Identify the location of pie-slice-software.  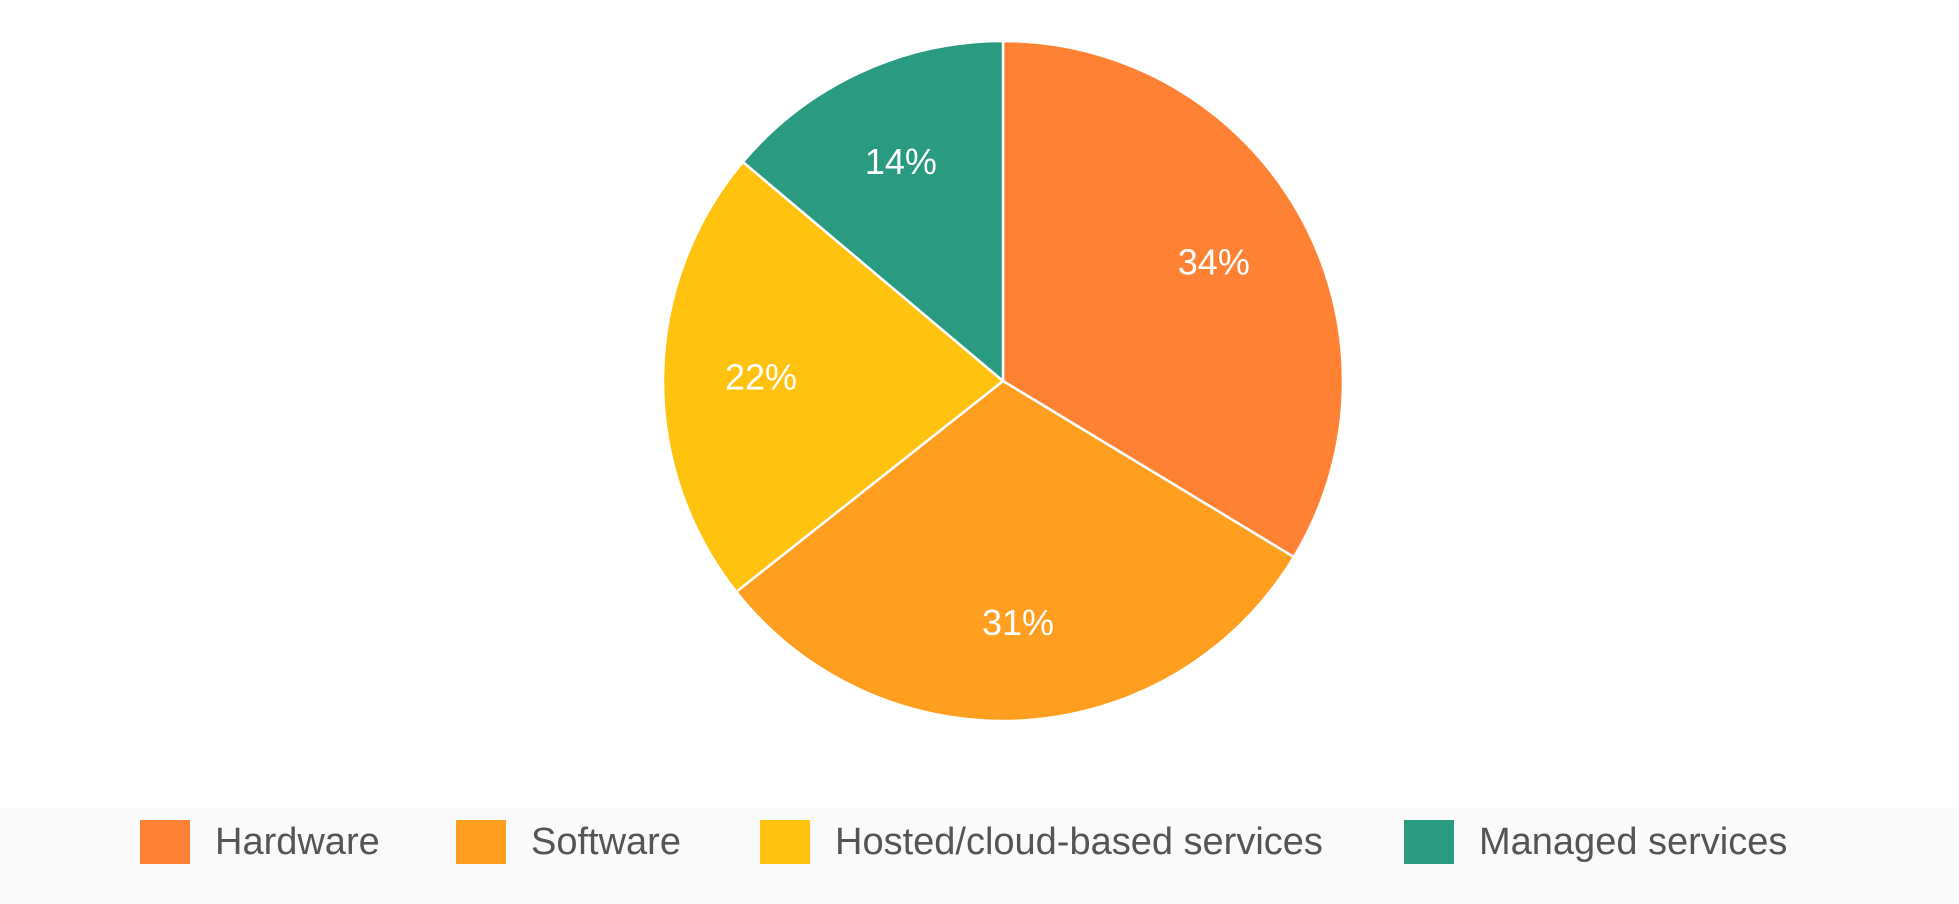
(1015, 551).